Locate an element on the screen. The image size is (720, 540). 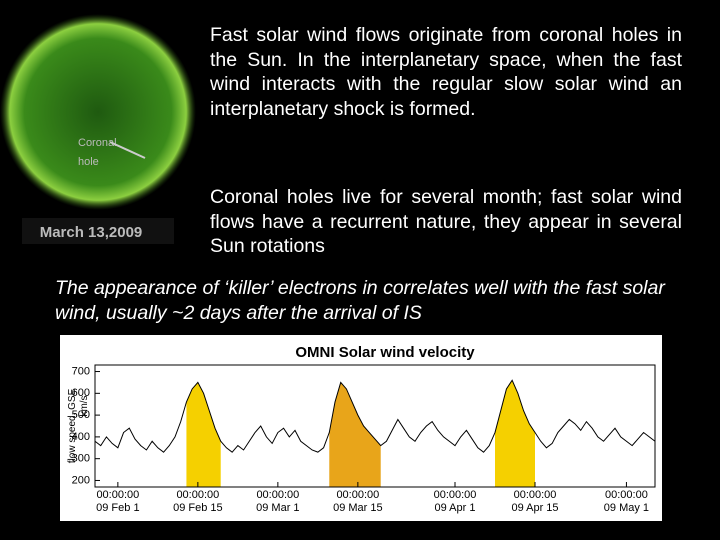
line is located at coordinates (375, 416).